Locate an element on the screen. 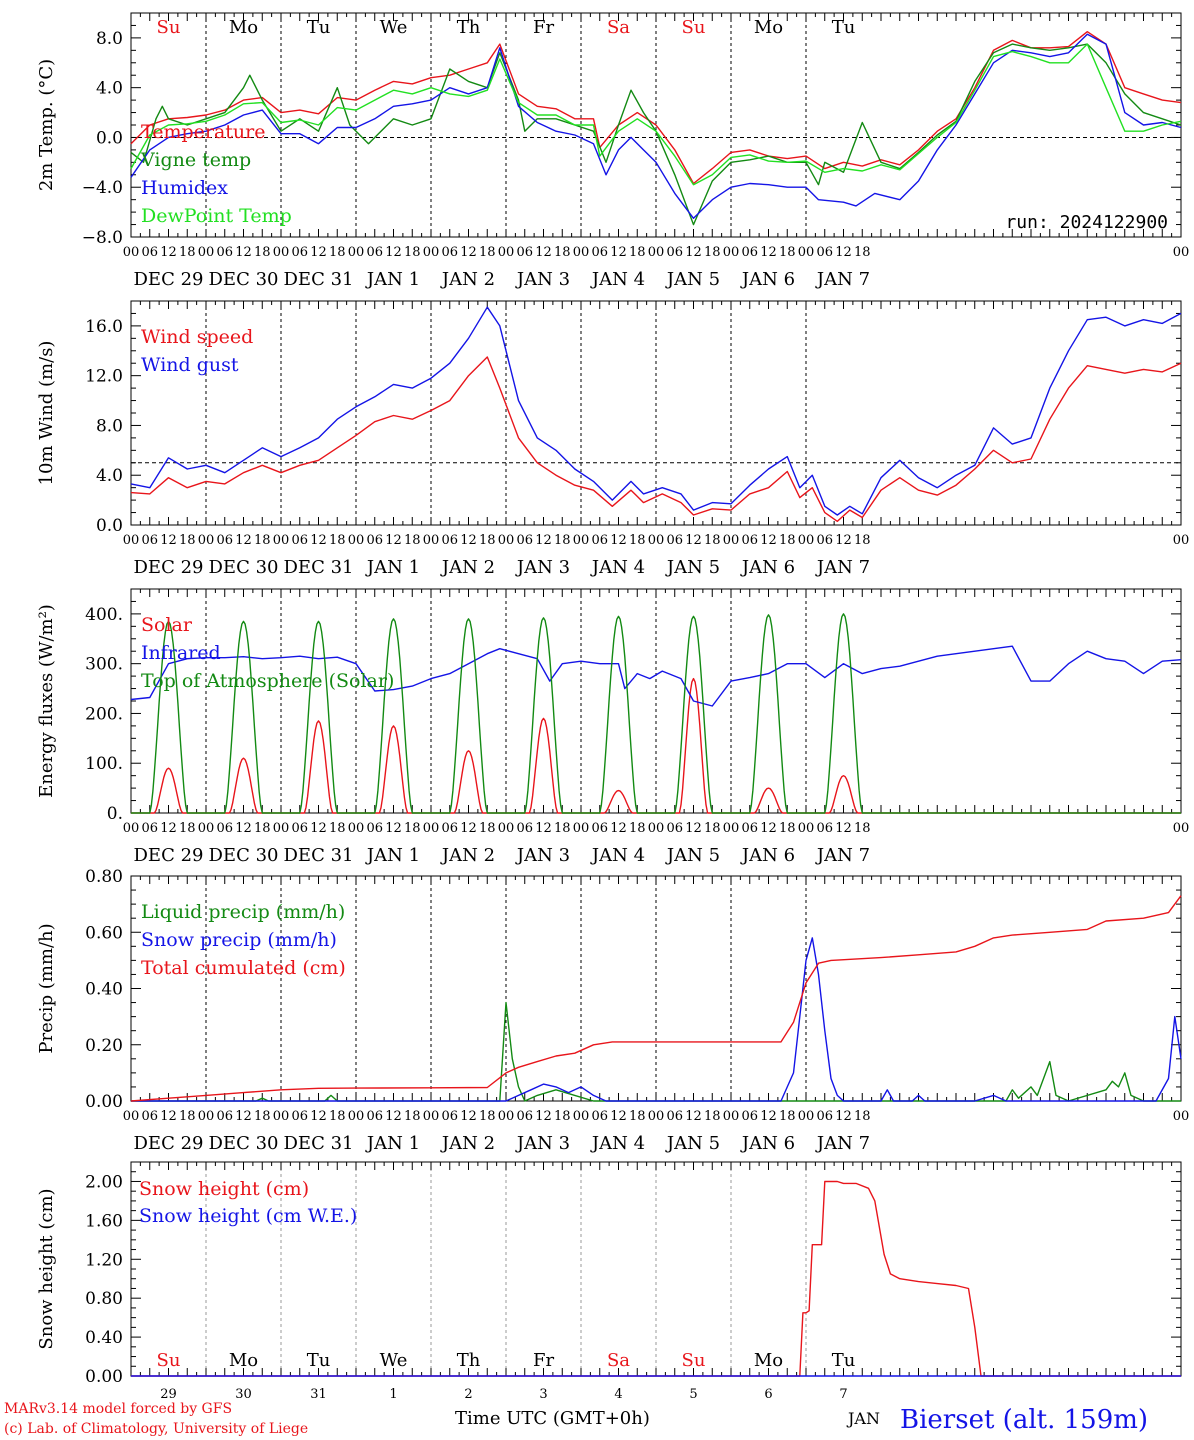  y-axis-title: 10m Wind (m/s) is located at coordinates (46, 413).